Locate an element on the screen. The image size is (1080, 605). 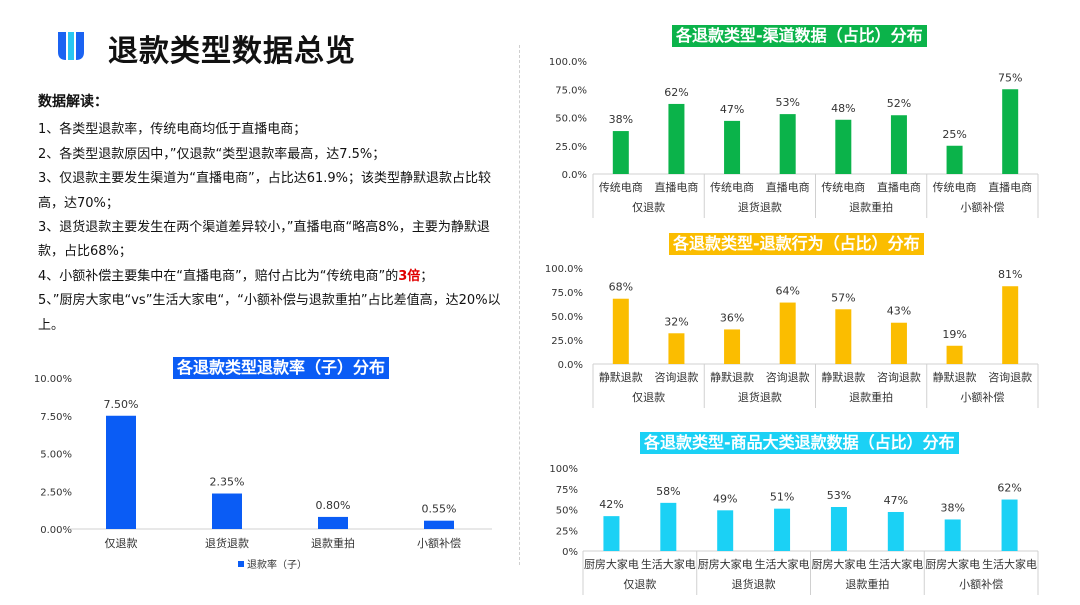
category-y-tick-2: 50% is located at coordinates (567, 511).